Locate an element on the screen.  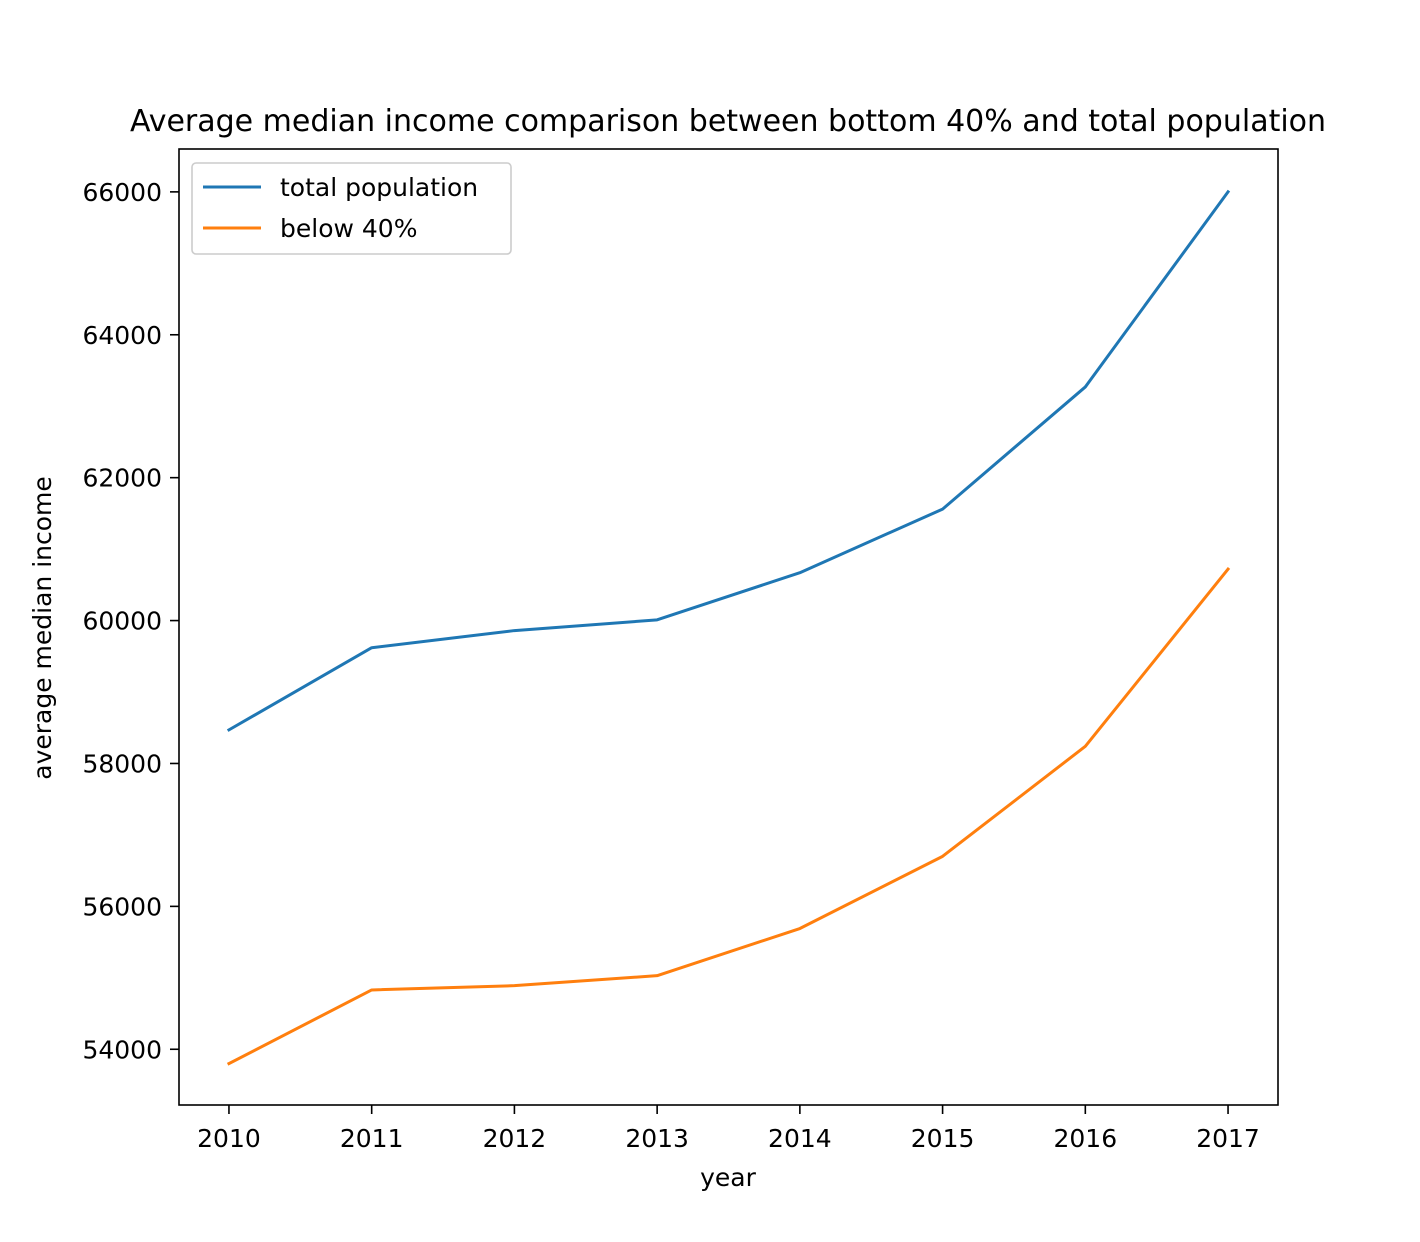
legend: total population below 40% is located at coordinates (351, 208).